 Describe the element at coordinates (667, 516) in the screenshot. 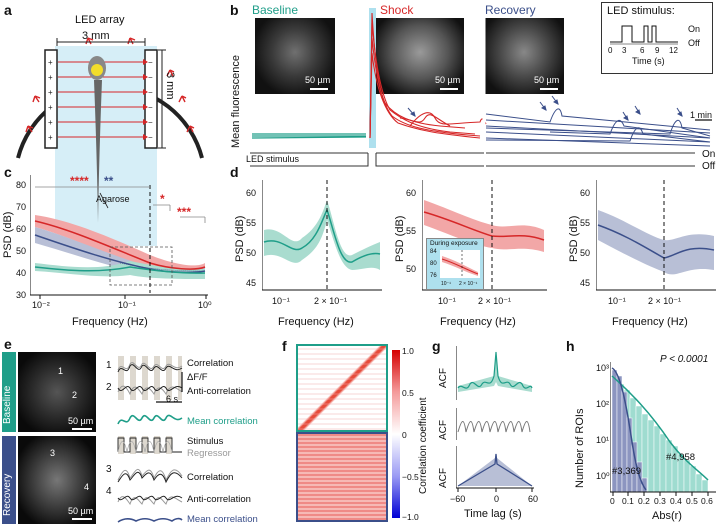

I see `h-xlabel: Abs(r)` at that location.